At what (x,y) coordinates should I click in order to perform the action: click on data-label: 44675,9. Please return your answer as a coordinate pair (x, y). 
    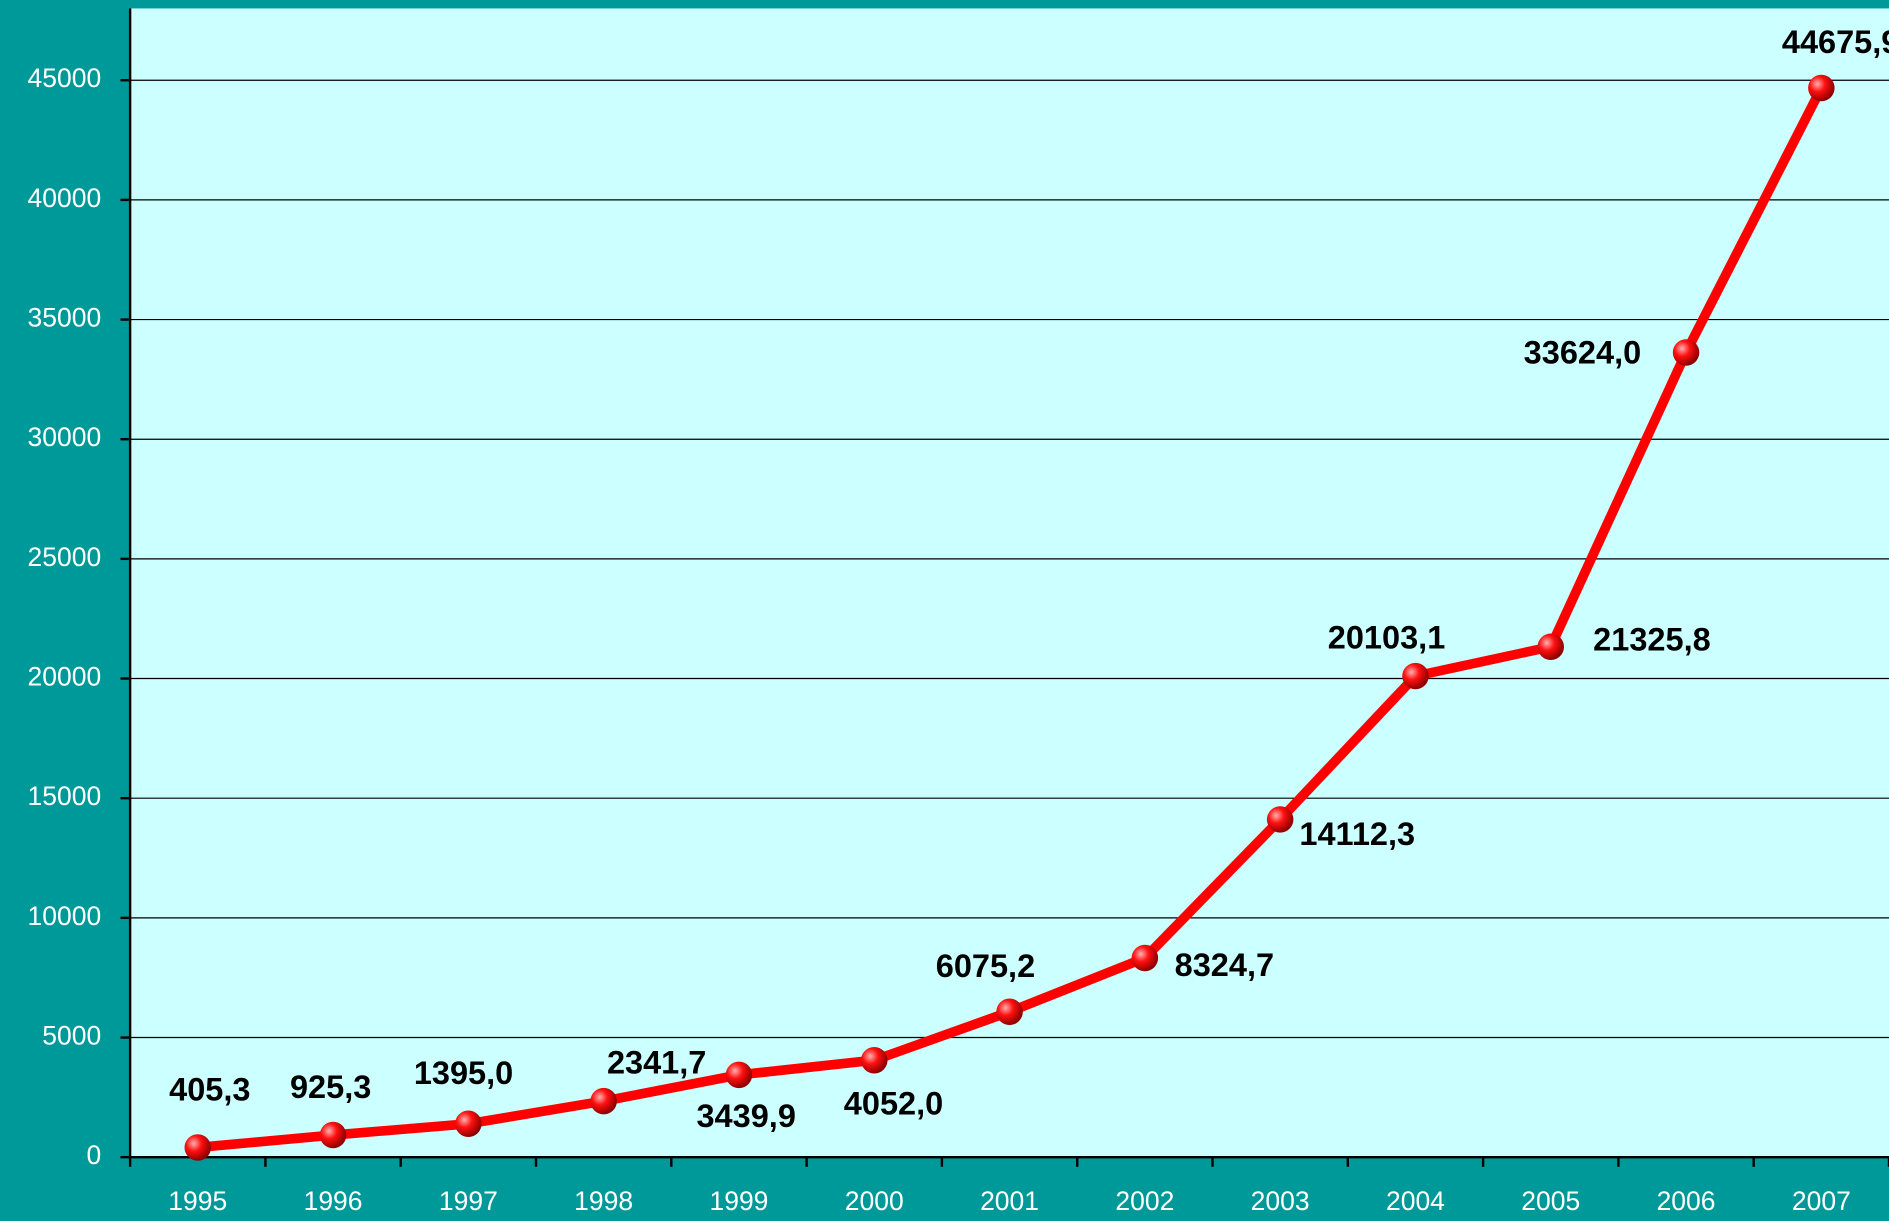
    Looking at the image, I should click on (1835, 42).